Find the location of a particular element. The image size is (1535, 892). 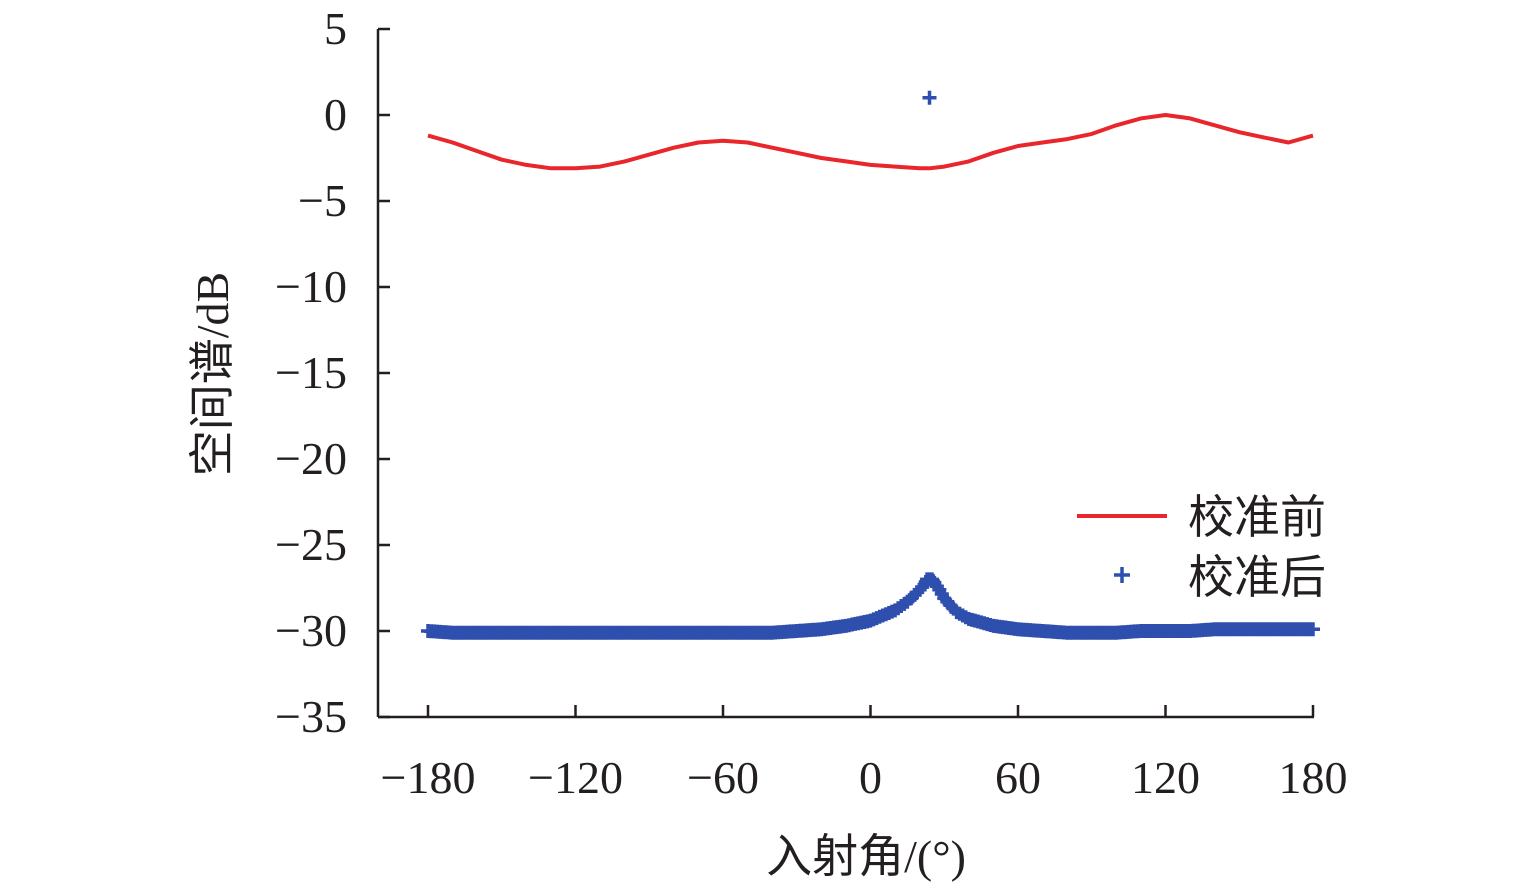

y-tick-label: 0 is located at coordinates (335, 114).